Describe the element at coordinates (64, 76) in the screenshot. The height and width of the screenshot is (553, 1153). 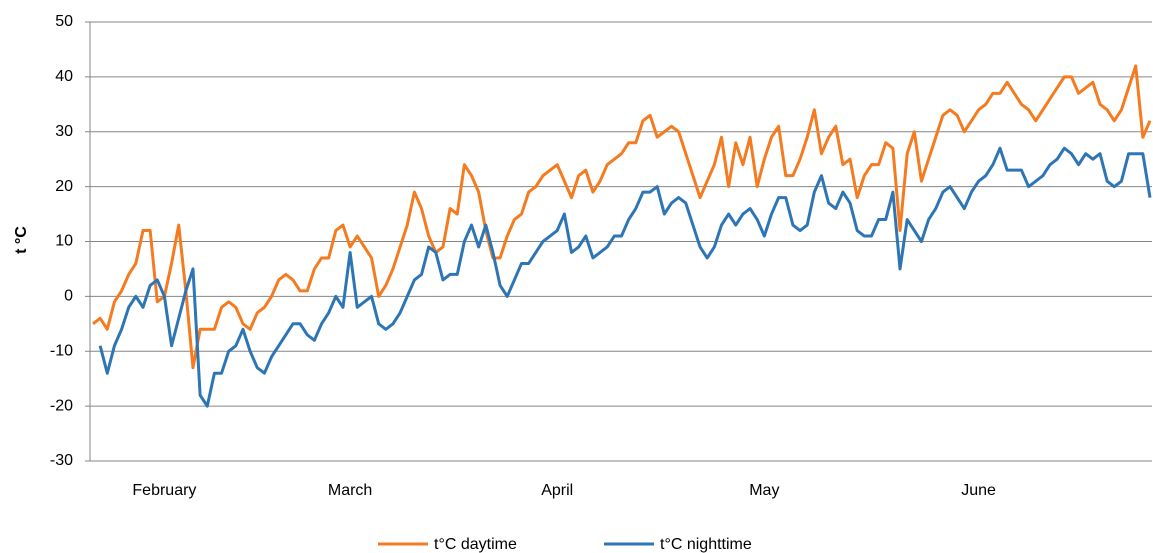
I see `y-tick-label: 40` at that location.